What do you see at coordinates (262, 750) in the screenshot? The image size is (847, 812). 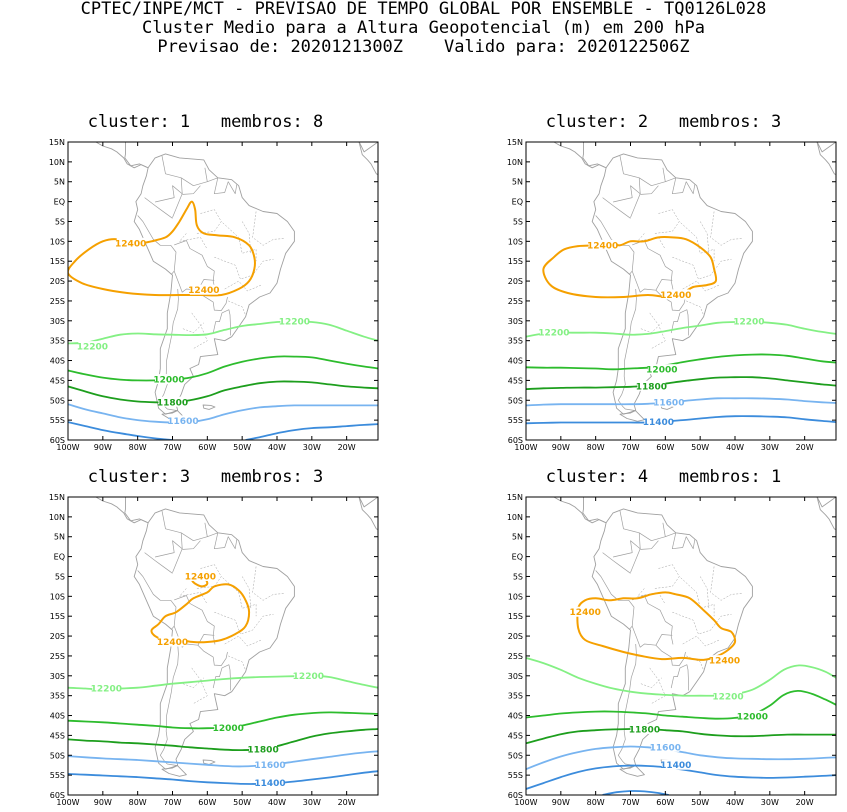 I see `contour-label: 11800` at bounding box center [262, 750].